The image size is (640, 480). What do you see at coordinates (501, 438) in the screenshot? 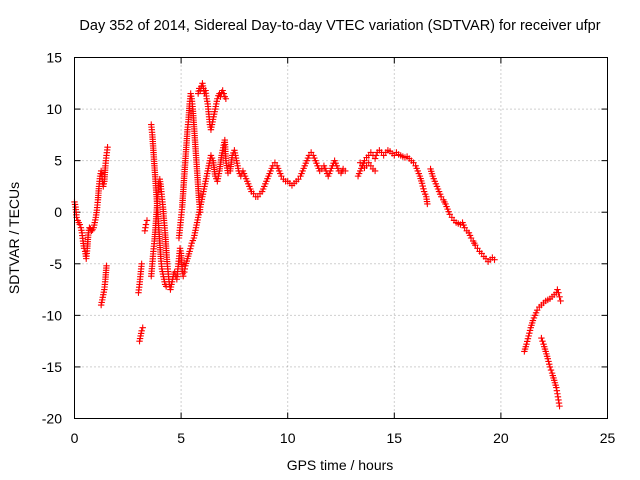
I see `x-tick-label: 20` at bounding box center [501, 438].